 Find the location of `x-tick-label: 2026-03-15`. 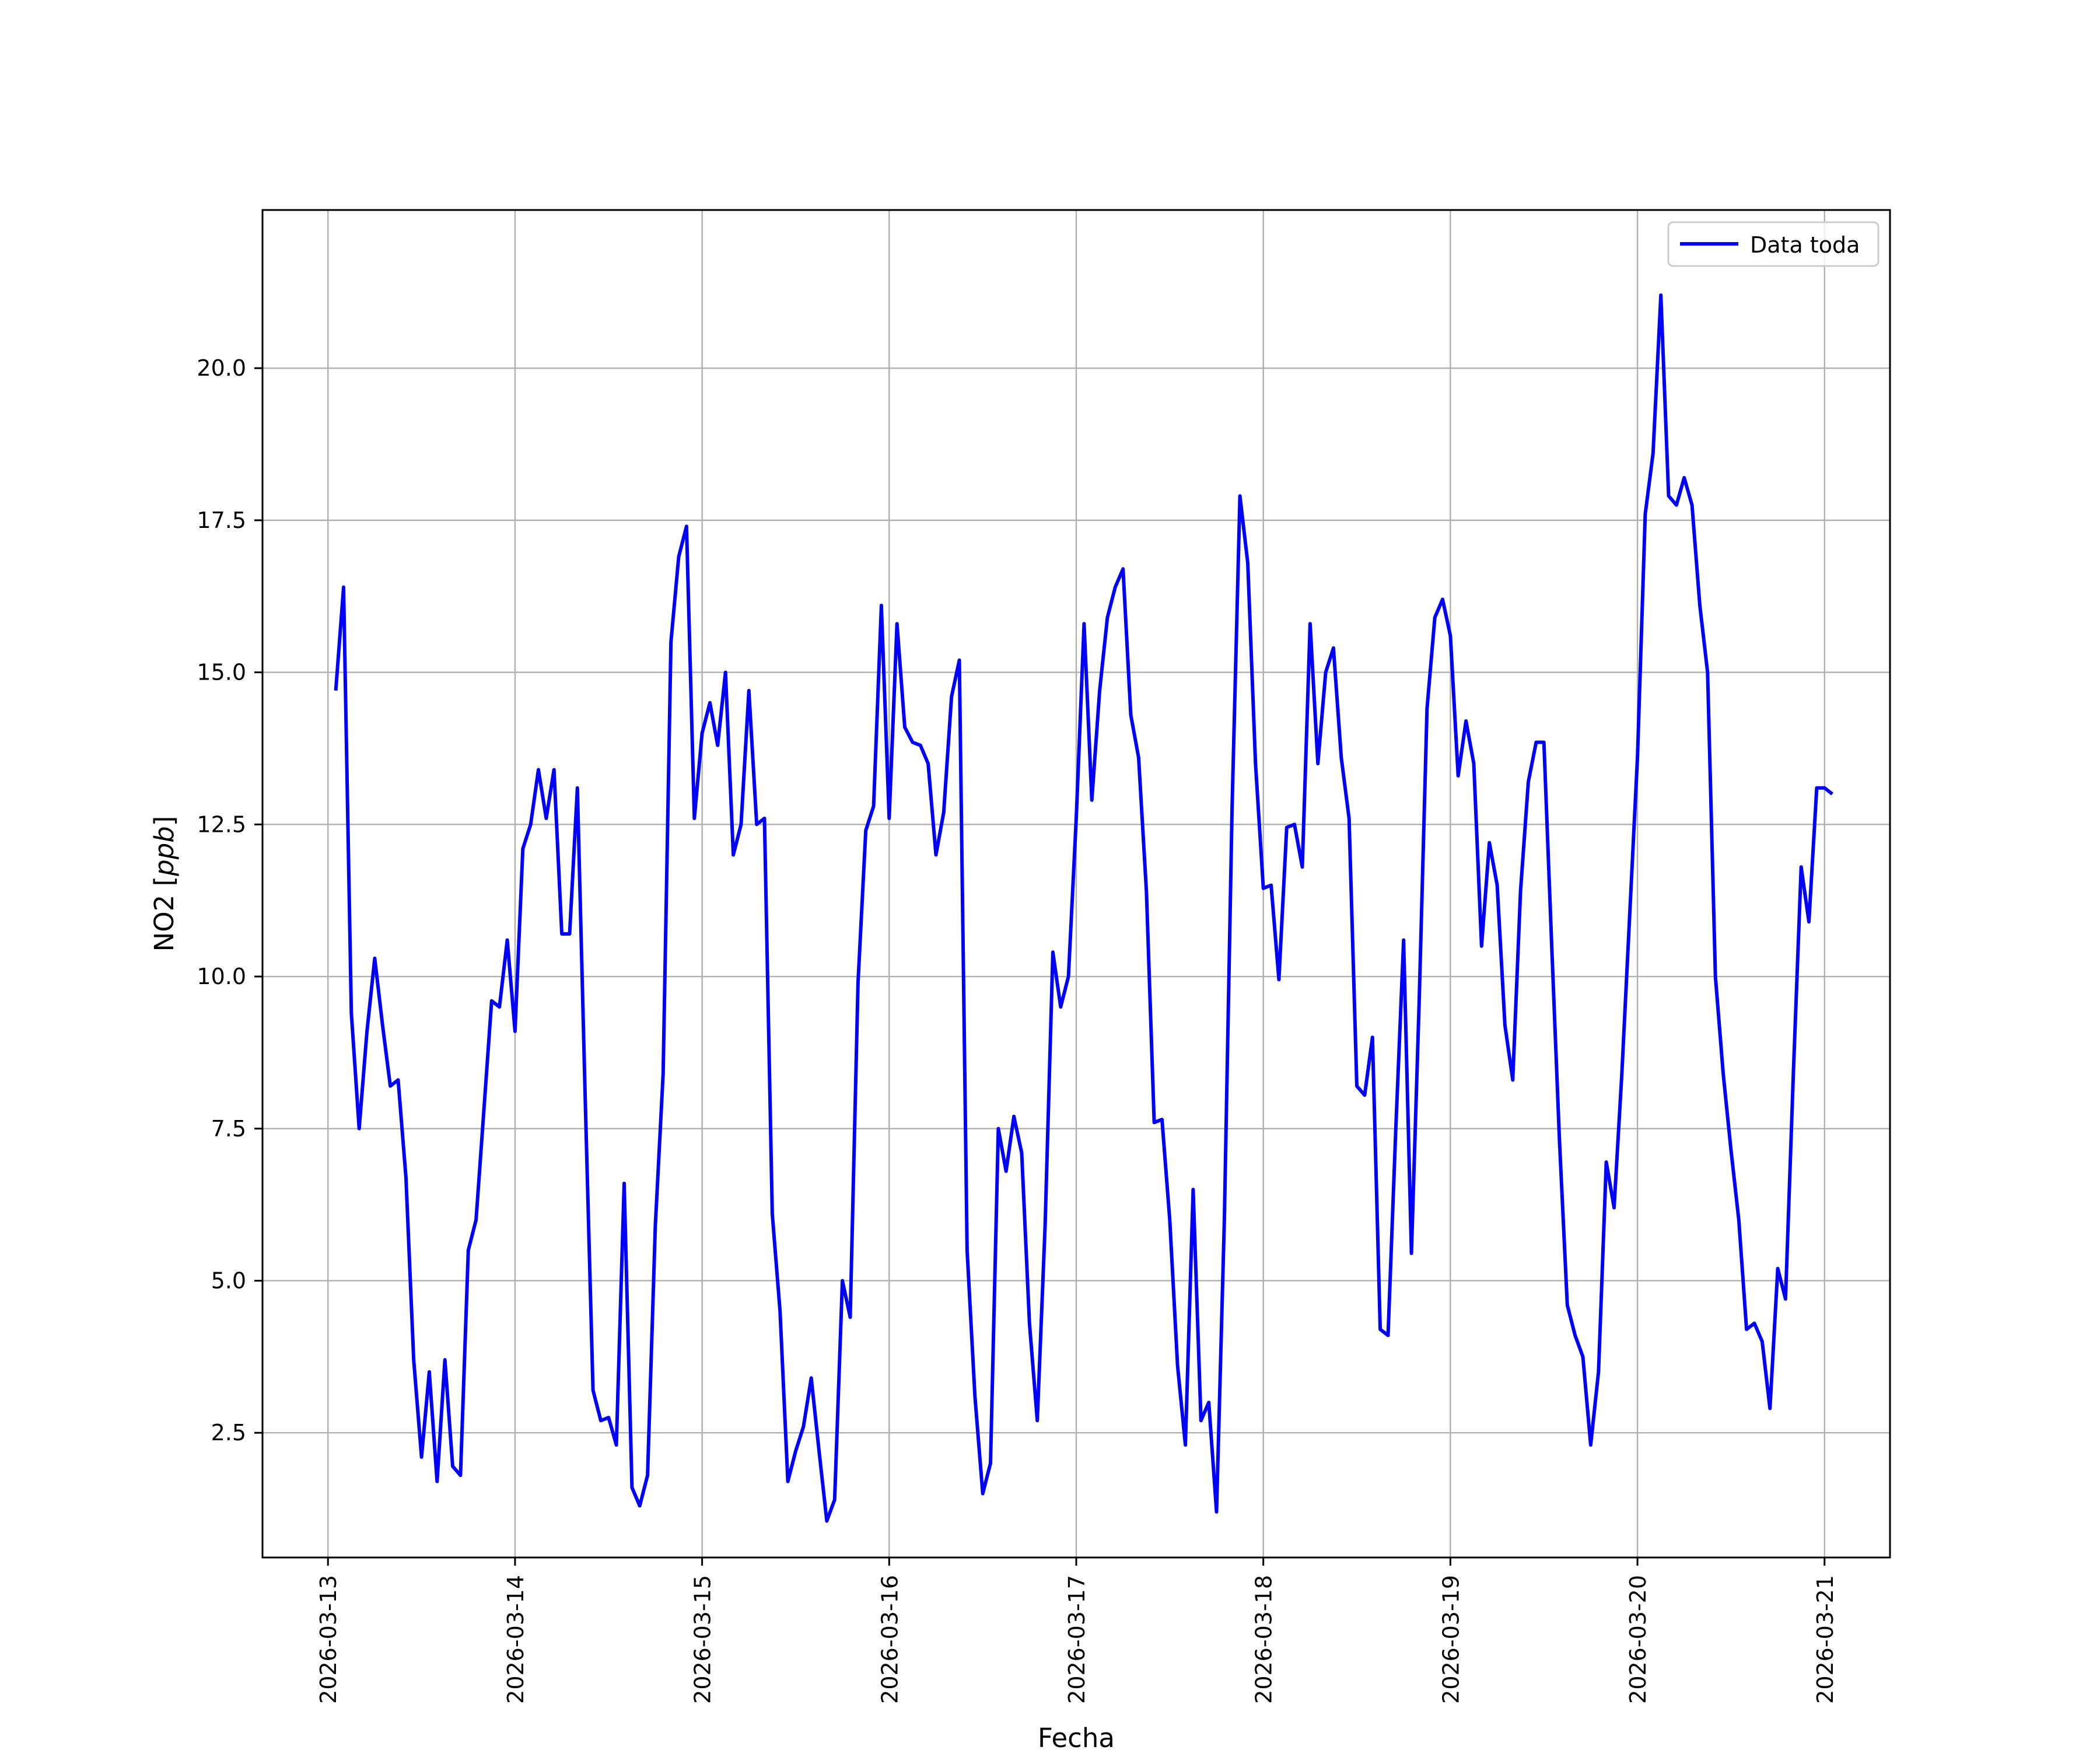

x-tick-label: 2026-03-15 is located at coordinates (703, 1639).